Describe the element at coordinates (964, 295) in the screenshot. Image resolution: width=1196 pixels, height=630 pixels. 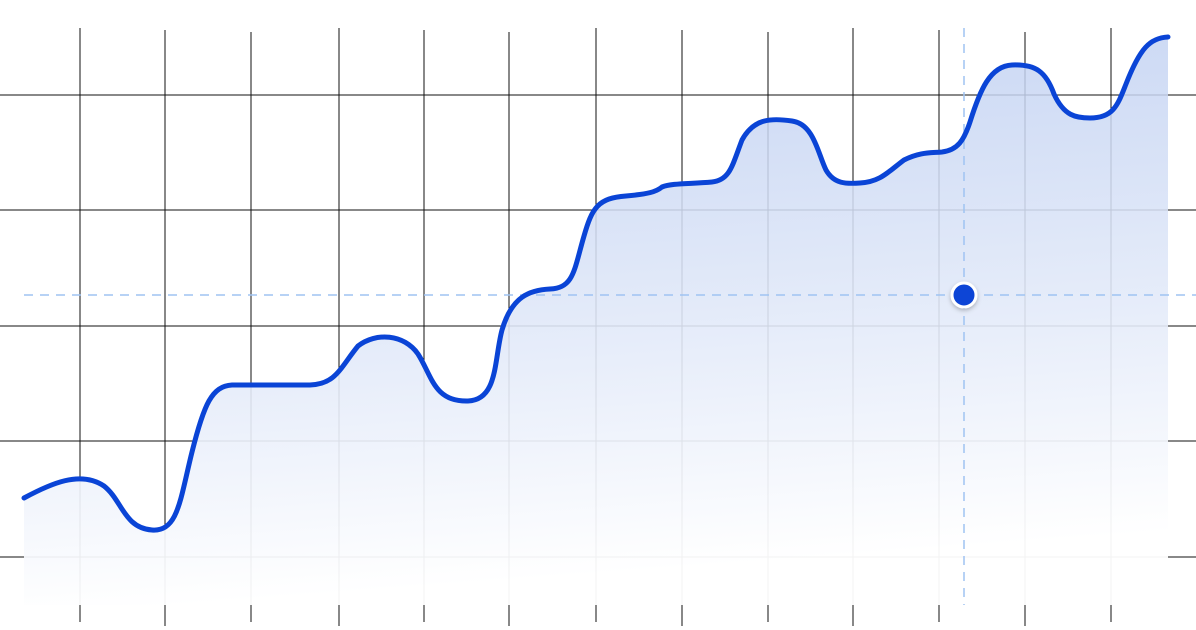
I see `cursor-marker` at that location.